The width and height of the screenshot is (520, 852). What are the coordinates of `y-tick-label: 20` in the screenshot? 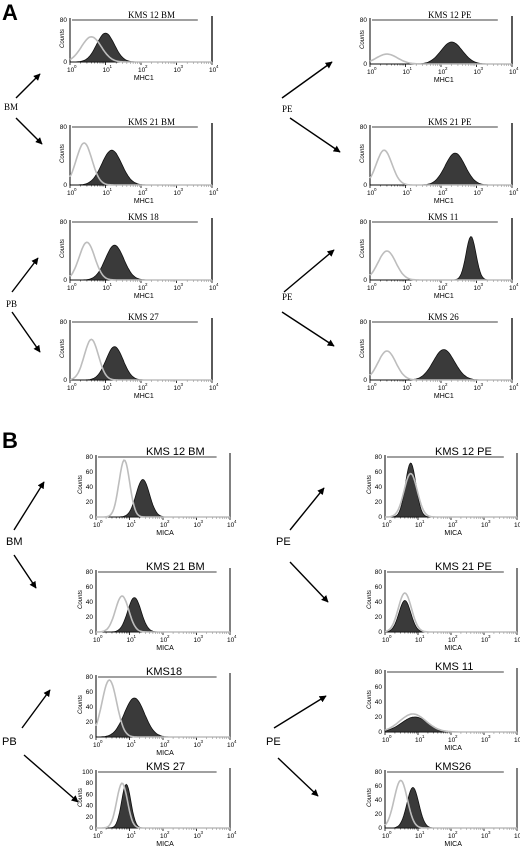 It's located at (379, 502).